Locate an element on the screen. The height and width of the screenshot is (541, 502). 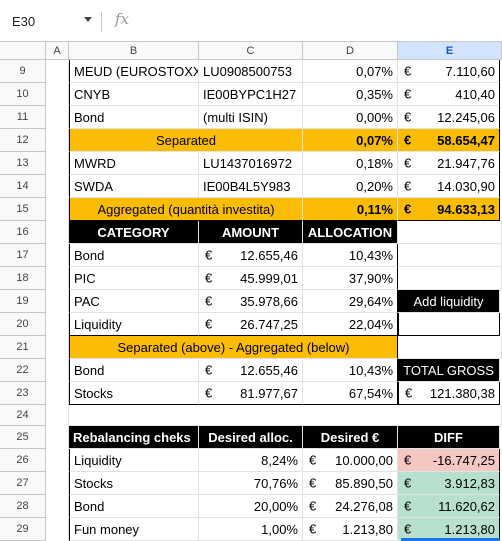
cell-b28: Bond is located at coordinates (134, 506).